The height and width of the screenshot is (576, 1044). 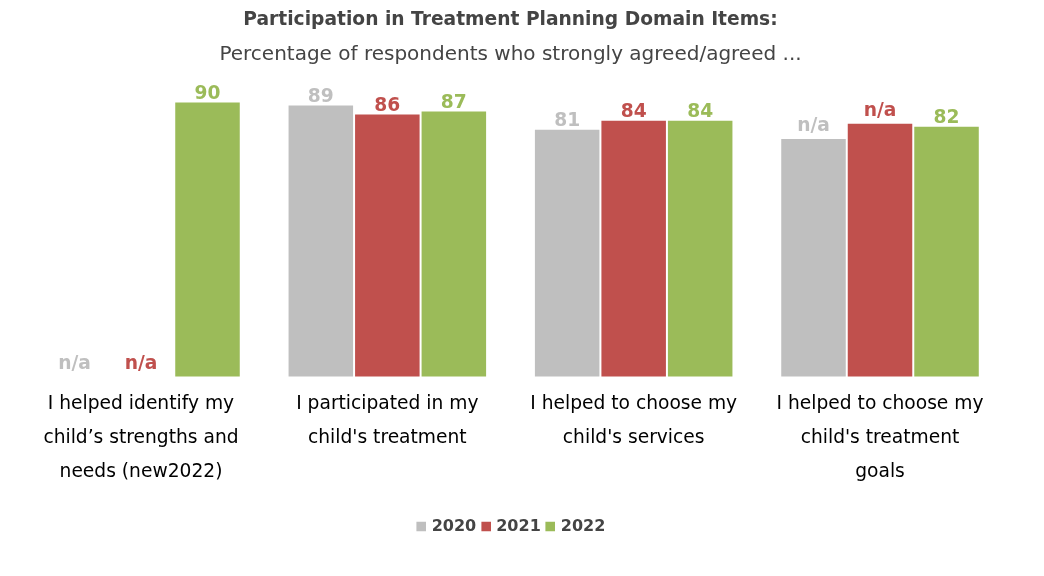 I want to click on legend-label: 2021, so click(x=518, y=525).